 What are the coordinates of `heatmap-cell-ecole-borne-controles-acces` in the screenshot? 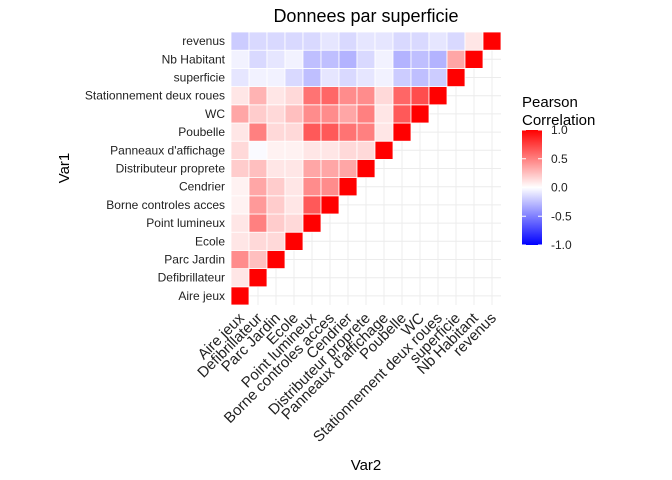 It's located at (294, 205).